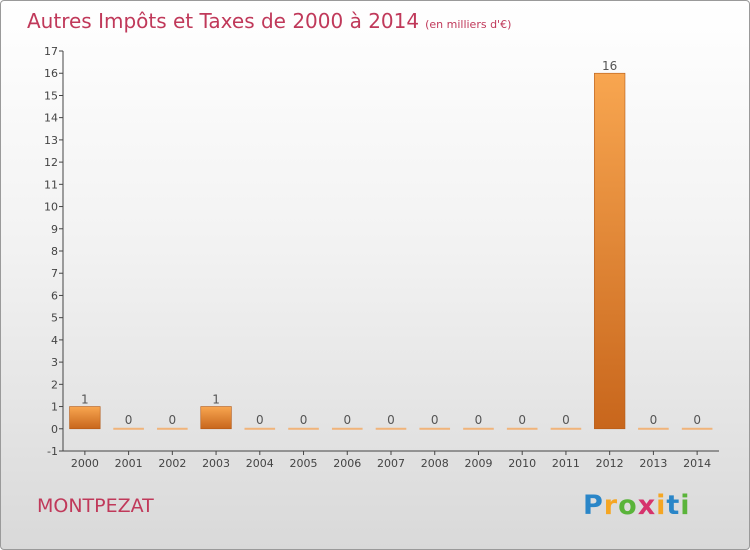 The image size is (750, 550). I want to click on x-tick-label: 2000, so click(85, 463).